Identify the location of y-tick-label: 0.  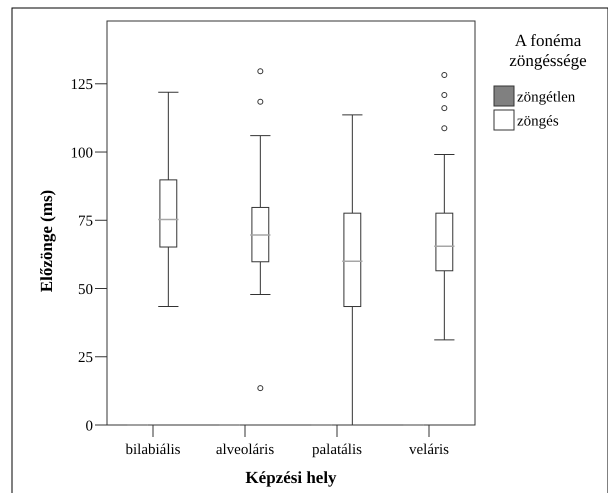
(89, 426).